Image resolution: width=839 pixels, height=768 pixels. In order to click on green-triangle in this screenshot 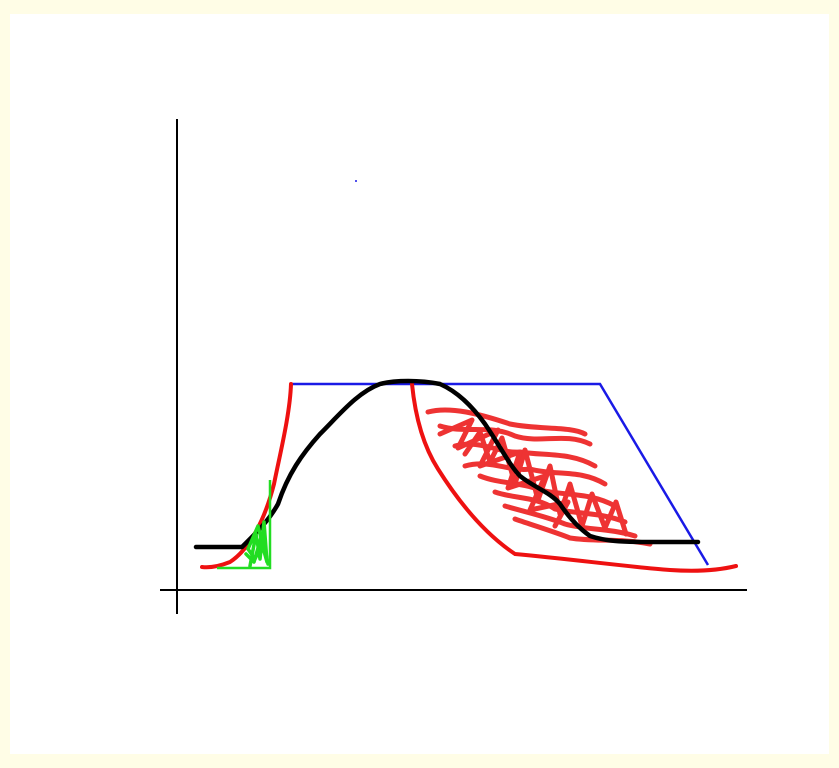, I will do `click(244, 525)`.